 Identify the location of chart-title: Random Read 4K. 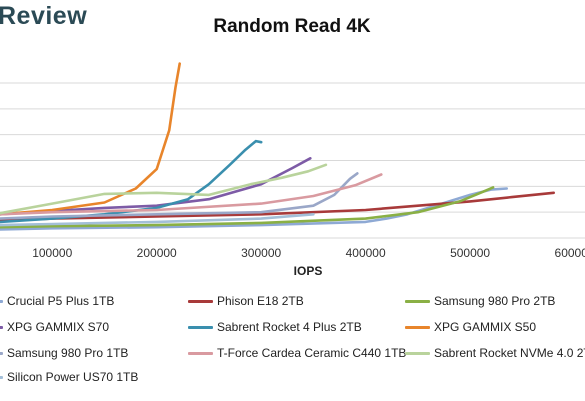
(292, 26).